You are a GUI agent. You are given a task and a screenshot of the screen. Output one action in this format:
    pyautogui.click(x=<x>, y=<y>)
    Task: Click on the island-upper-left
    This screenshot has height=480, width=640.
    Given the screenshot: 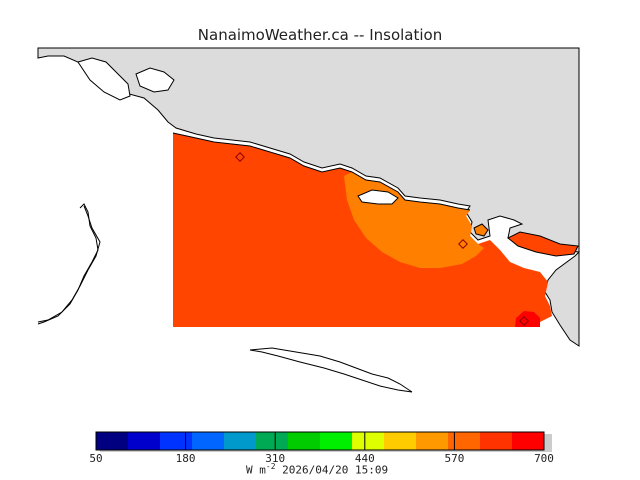 What is the action you would take?
    pyautogui.click(x=104, y=79)
    